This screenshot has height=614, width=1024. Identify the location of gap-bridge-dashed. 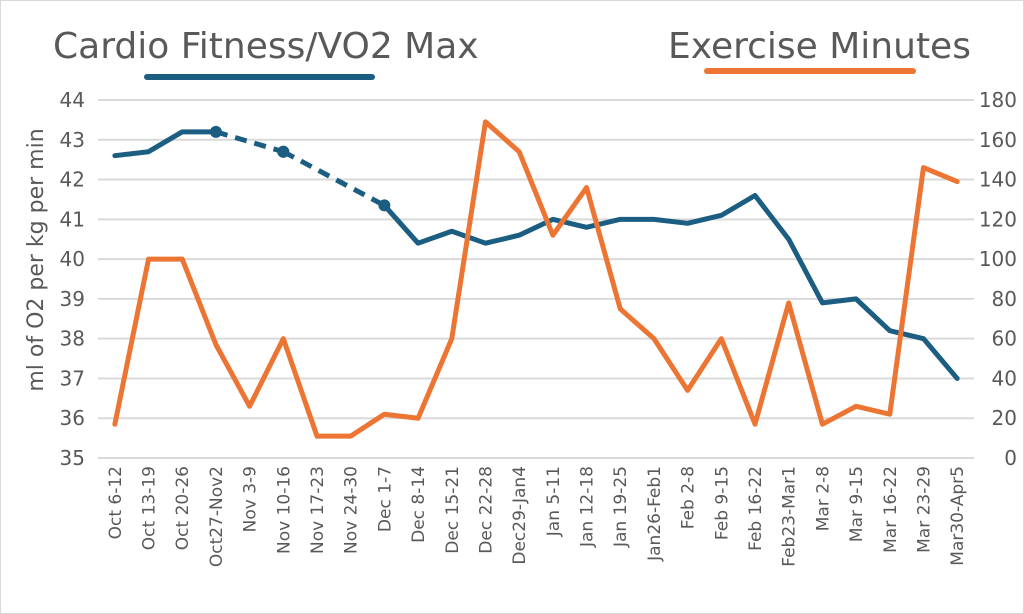
(250, 142).